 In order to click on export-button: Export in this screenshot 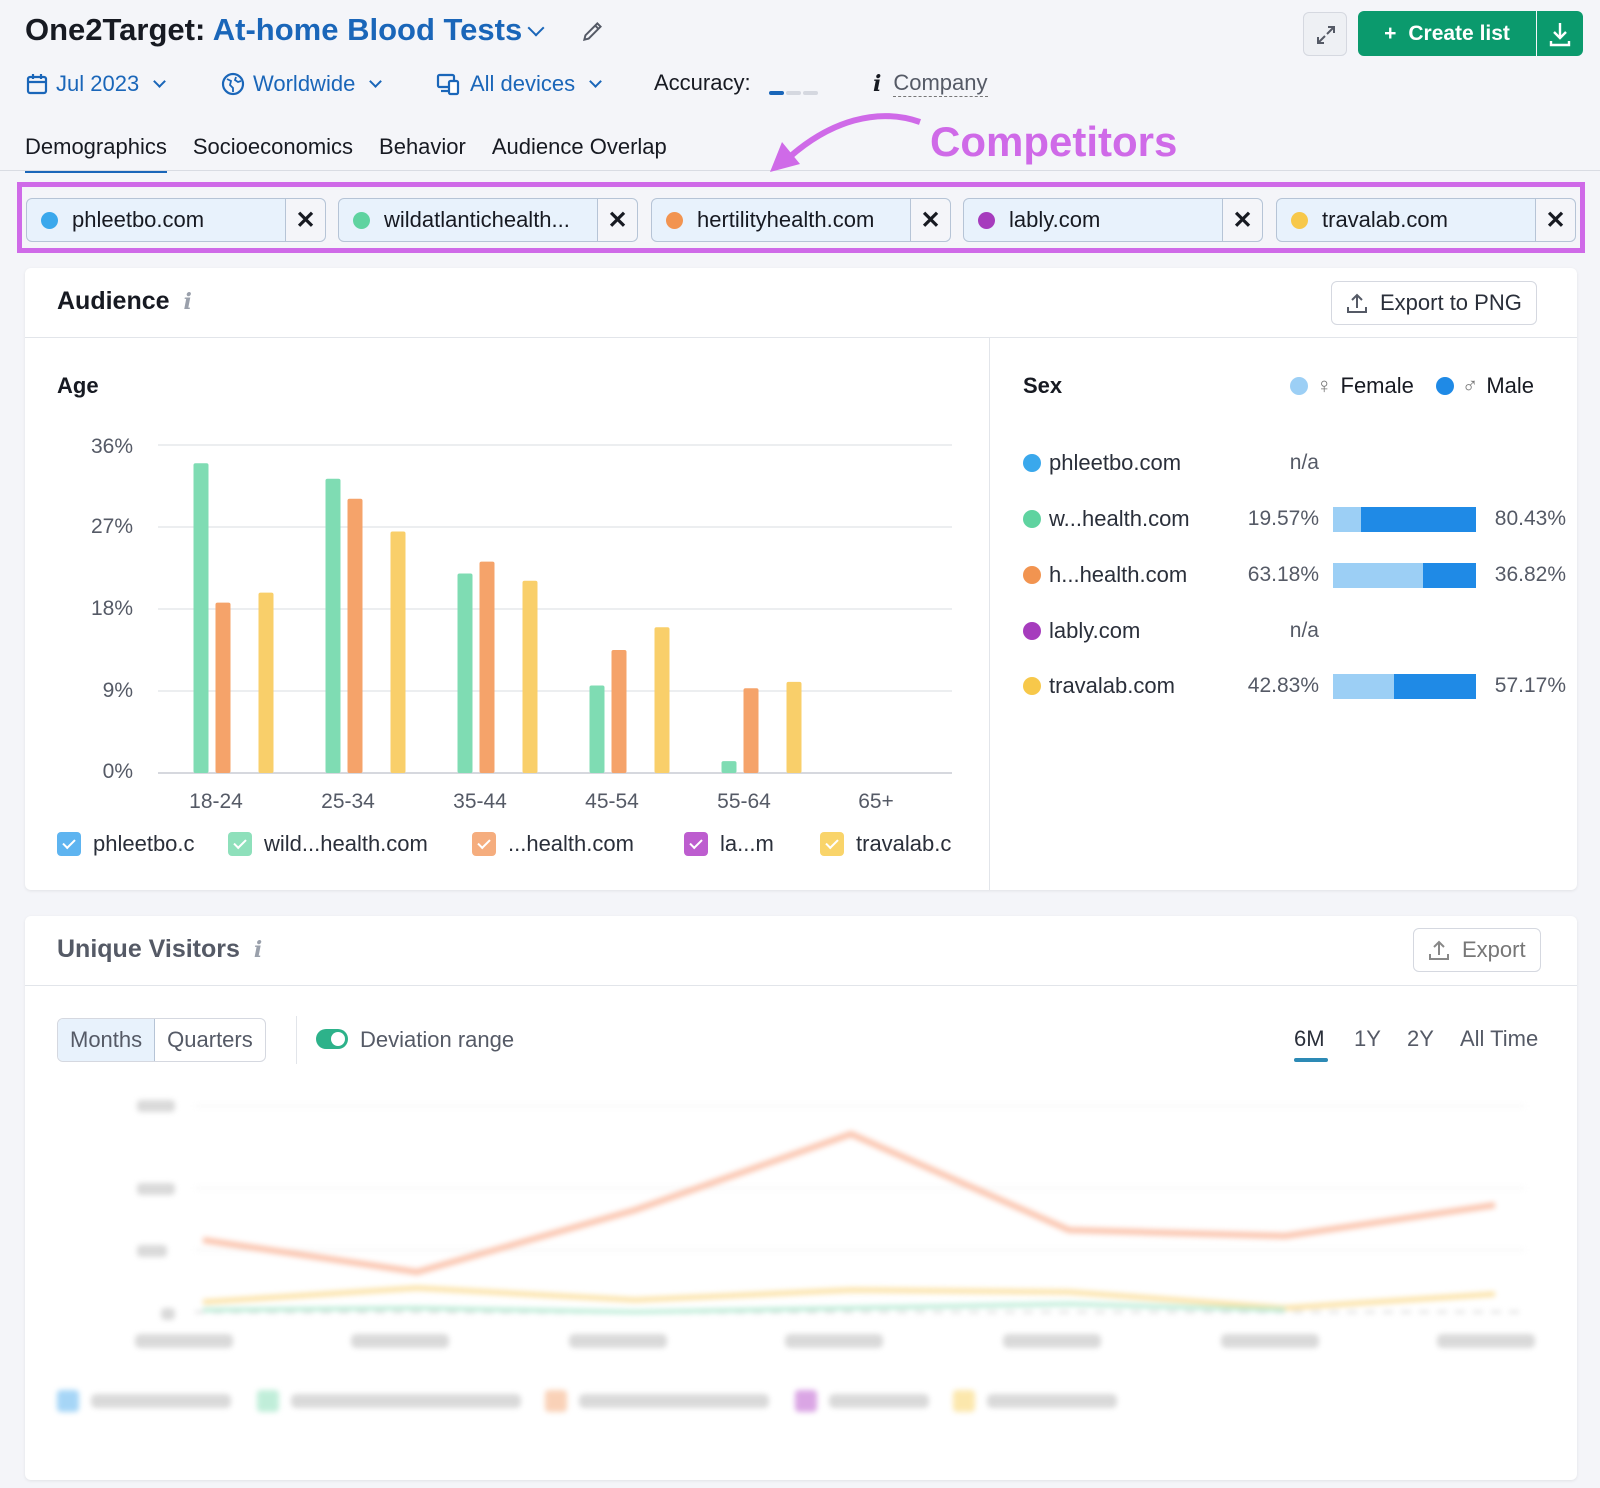, I will do `click(1477, 950)`.